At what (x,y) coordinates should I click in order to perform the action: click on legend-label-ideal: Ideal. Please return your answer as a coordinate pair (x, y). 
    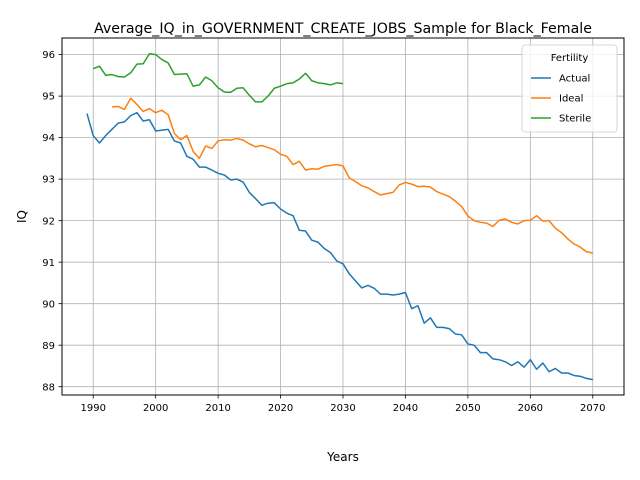
    Looking at the image, I should click on (571, 99).